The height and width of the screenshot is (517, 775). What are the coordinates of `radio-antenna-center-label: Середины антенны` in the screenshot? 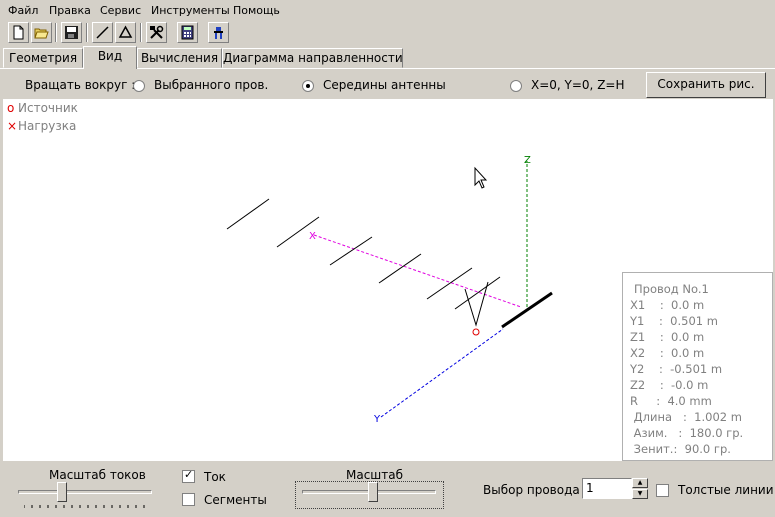 It's located at (384, 85).